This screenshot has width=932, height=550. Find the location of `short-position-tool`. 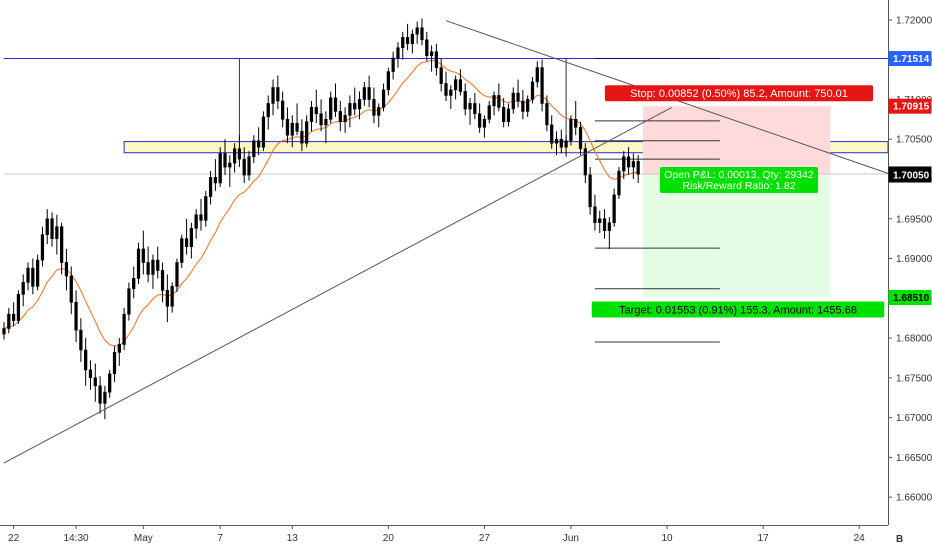

short-position-tool is located at coordinates (736, 202).